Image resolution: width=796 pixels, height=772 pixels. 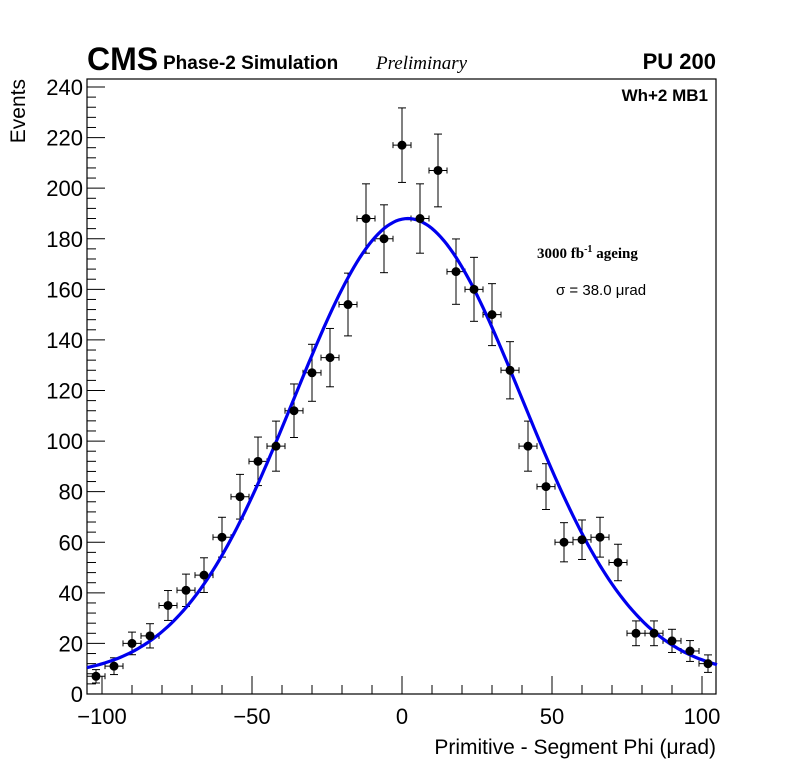 I want to click on y-tick-label: 180, so click(x=64, y=239).